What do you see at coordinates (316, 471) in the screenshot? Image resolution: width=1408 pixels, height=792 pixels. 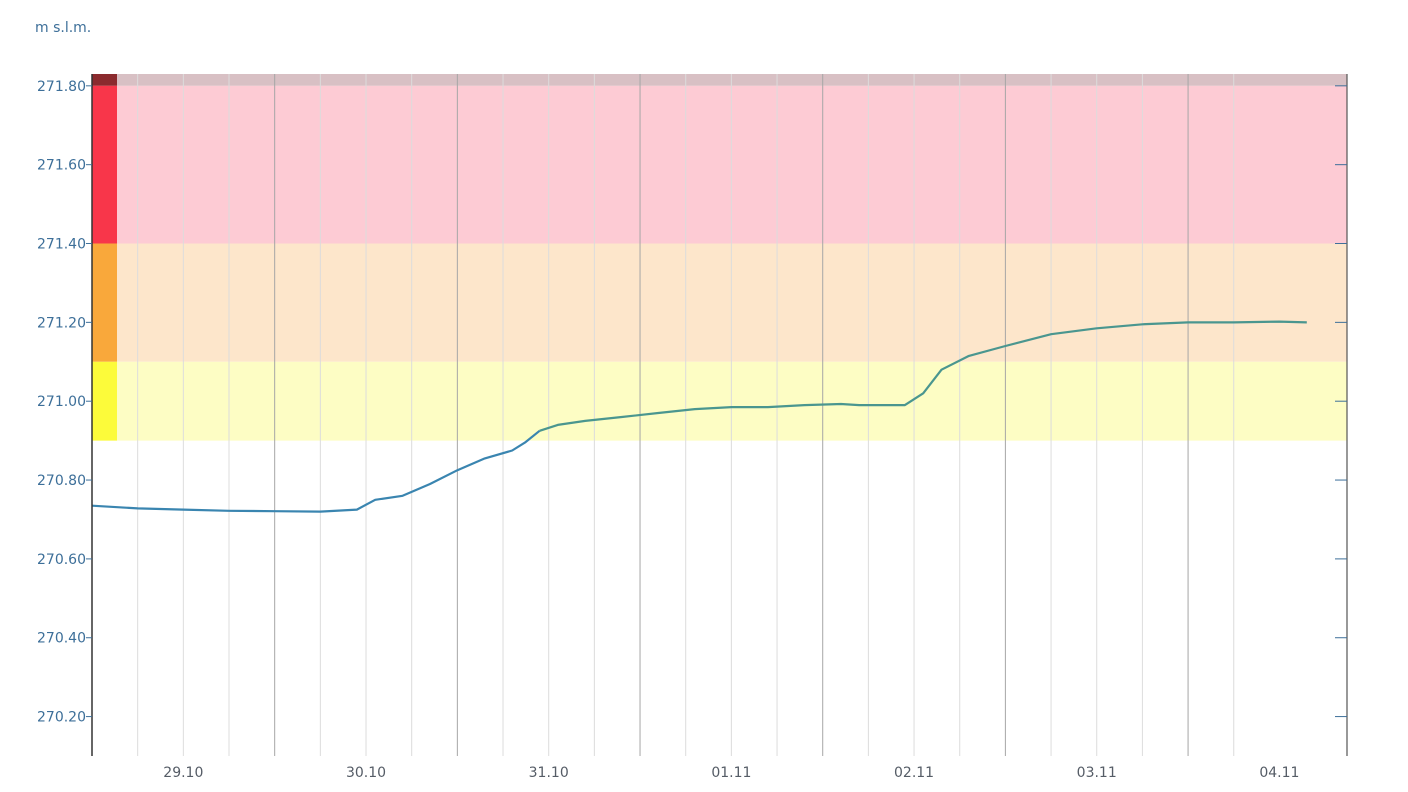 I see `series-line` at bounding box center [316, 471].